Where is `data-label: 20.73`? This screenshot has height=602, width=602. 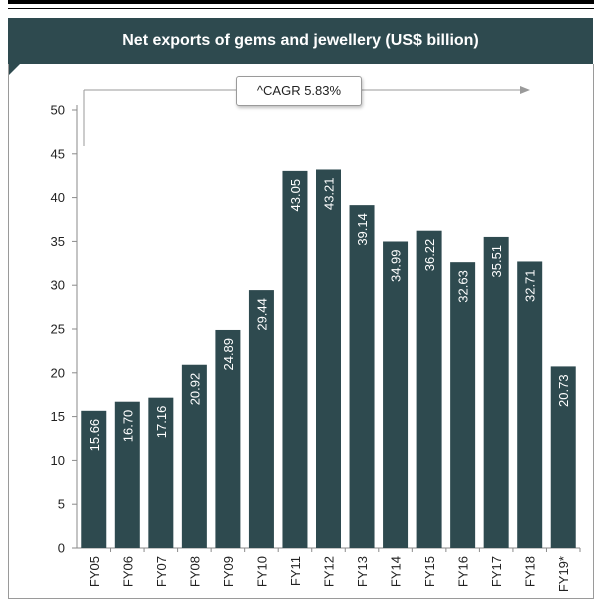
data-label: 20.73 is located at coordinates (563, 390).